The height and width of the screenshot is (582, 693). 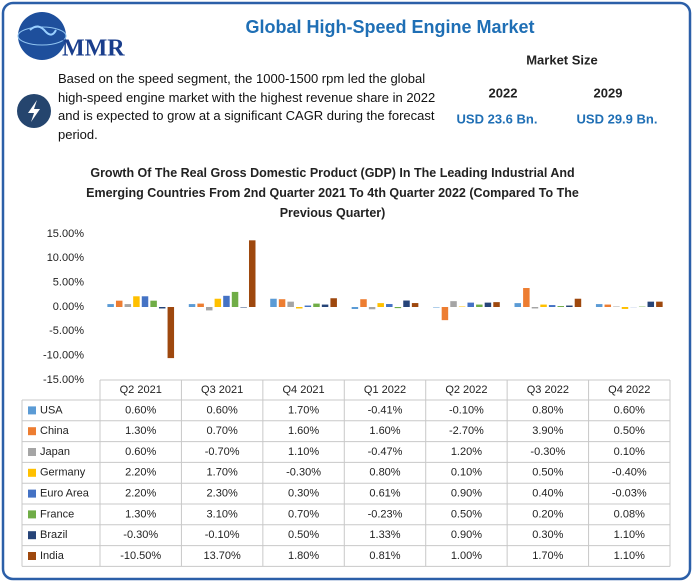 I want to click on table-cell: -0.41%, so click(x=385, y=410).